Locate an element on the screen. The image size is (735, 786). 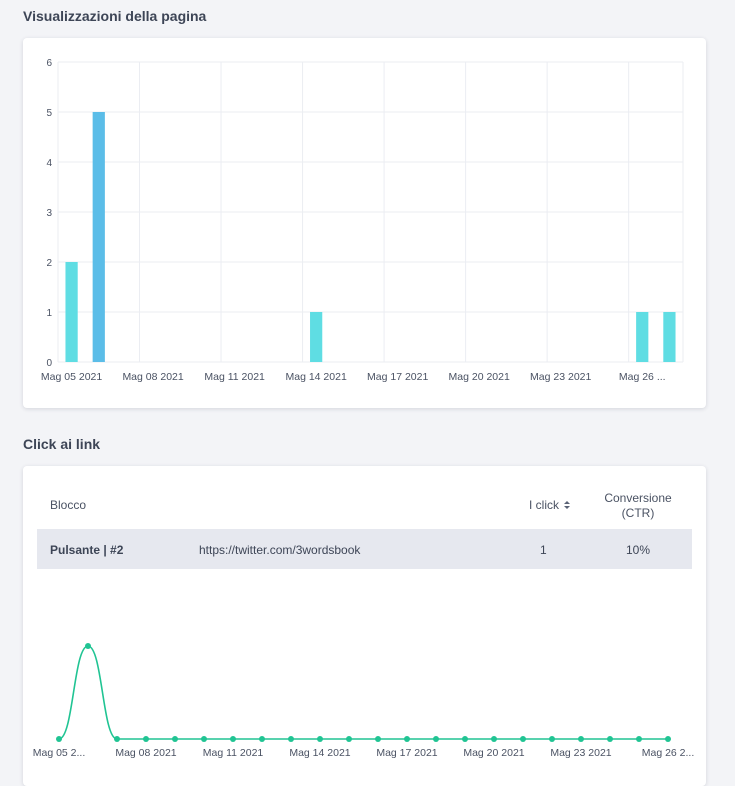
views-section-title: Visualizzazioni della pagina is located at coordinates (115, 16).